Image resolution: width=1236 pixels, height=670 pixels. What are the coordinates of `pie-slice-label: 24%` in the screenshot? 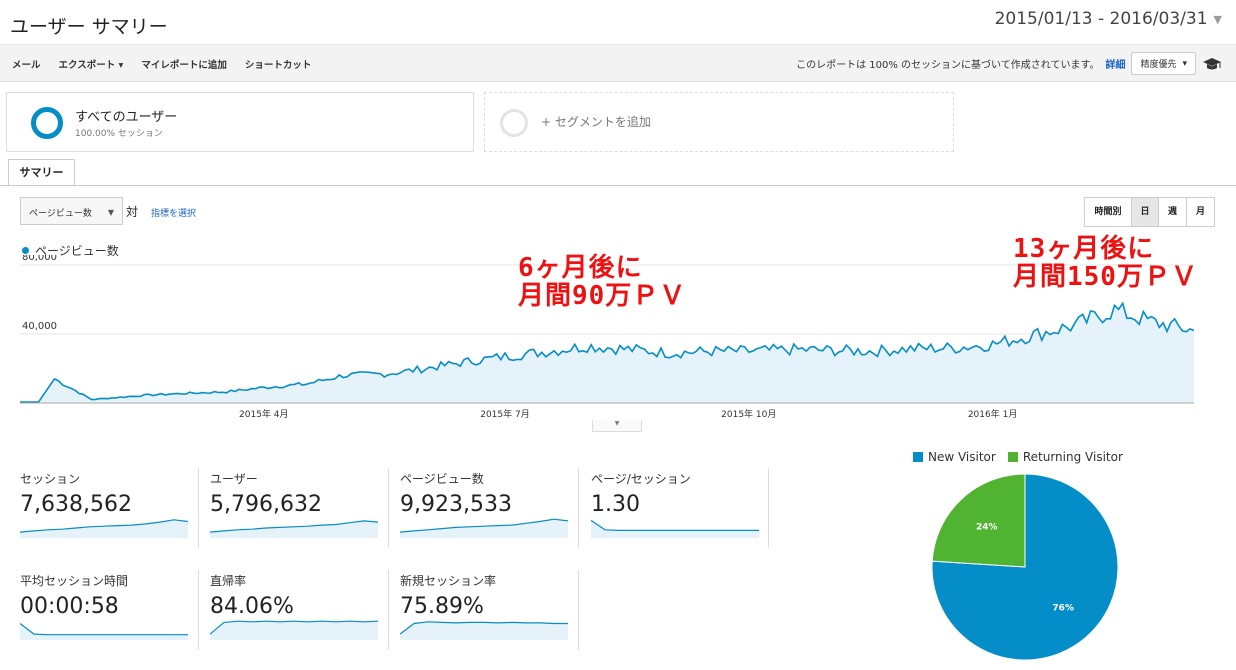 It's located at (987, 527).